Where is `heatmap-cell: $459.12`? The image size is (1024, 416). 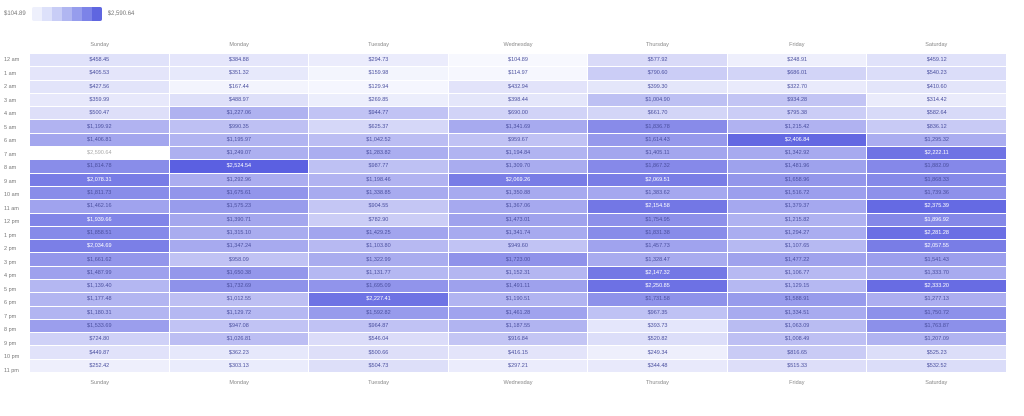
heatmap-cell: $459.12 is located at coordinates (936, 60).